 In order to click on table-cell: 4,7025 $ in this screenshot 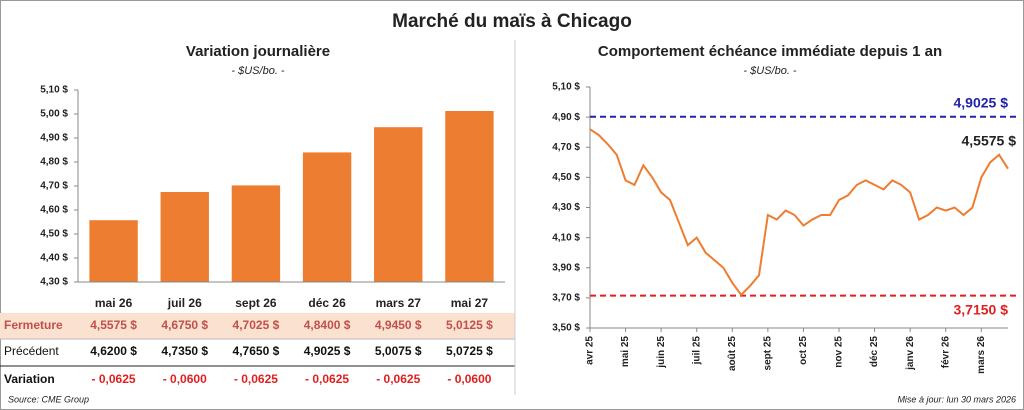, I will do `click(256, 325)`.